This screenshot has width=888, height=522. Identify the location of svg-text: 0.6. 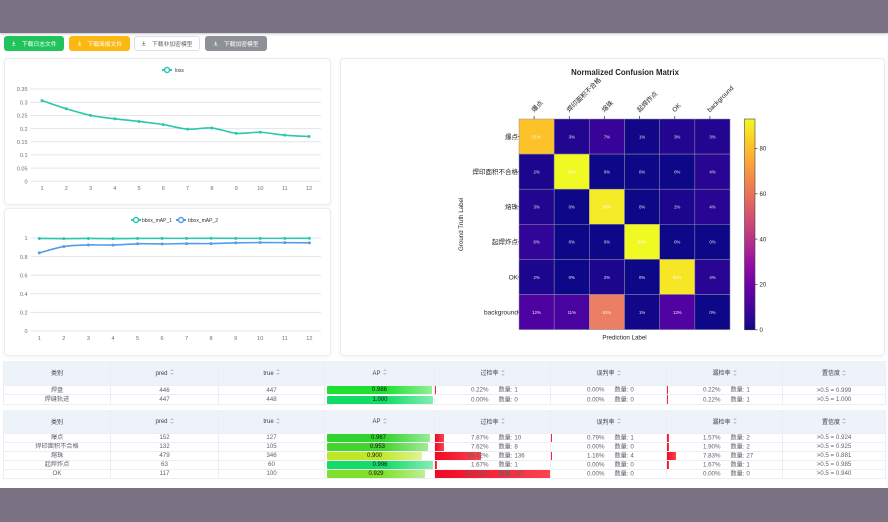
(24, 276).